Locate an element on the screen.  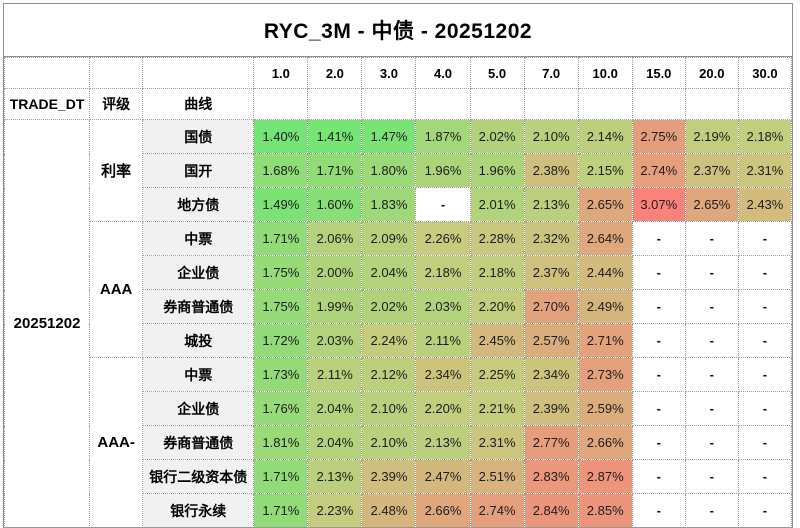
value-cell: 2.64% is located at coordinates (605, 238).